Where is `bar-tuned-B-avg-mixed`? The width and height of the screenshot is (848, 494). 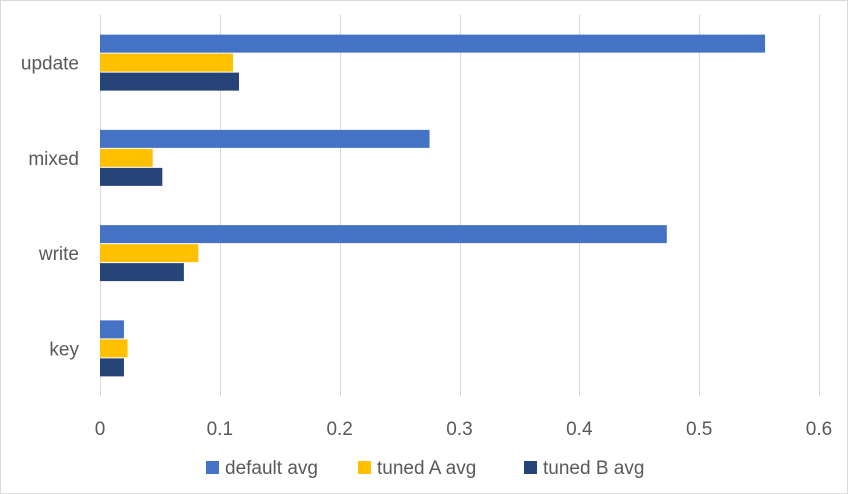
bar-tuned-B-avg-mixed is located at coordinates (131, 176).